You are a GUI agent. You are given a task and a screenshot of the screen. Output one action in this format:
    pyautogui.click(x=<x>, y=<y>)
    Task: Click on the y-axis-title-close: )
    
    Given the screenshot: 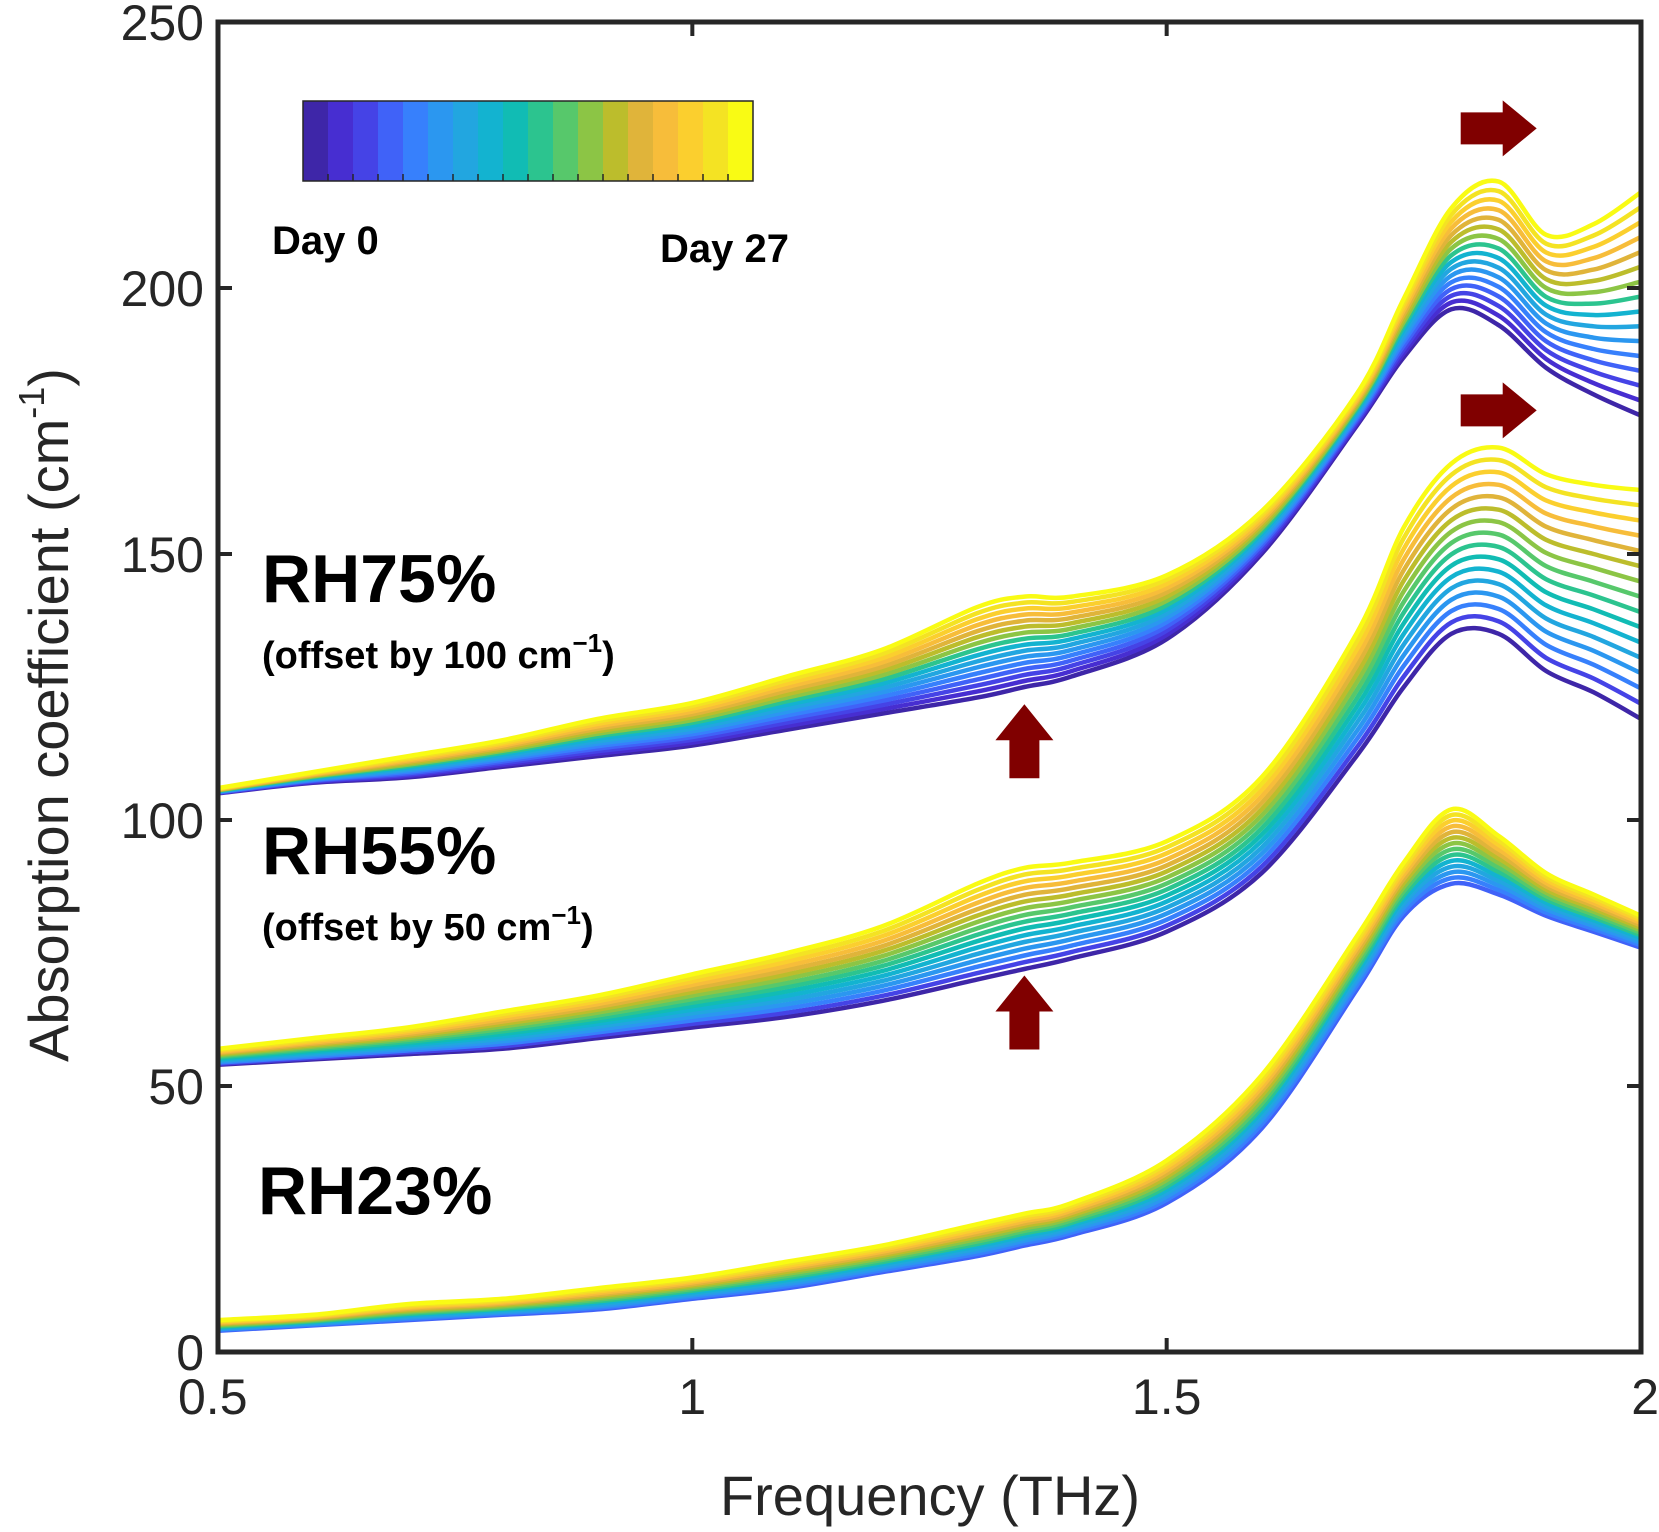 What is the action you would take?
    pyautogui.click(x=48, y=377)
    